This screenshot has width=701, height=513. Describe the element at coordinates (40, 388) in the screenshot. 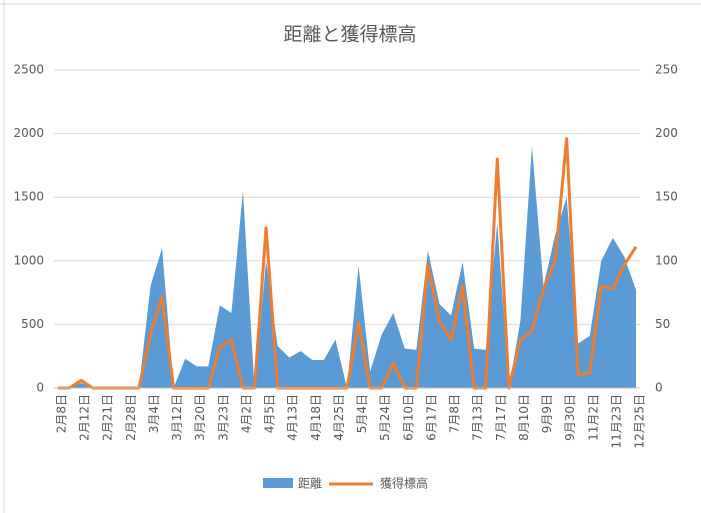

I see `y-tick-label: 0` at that location.